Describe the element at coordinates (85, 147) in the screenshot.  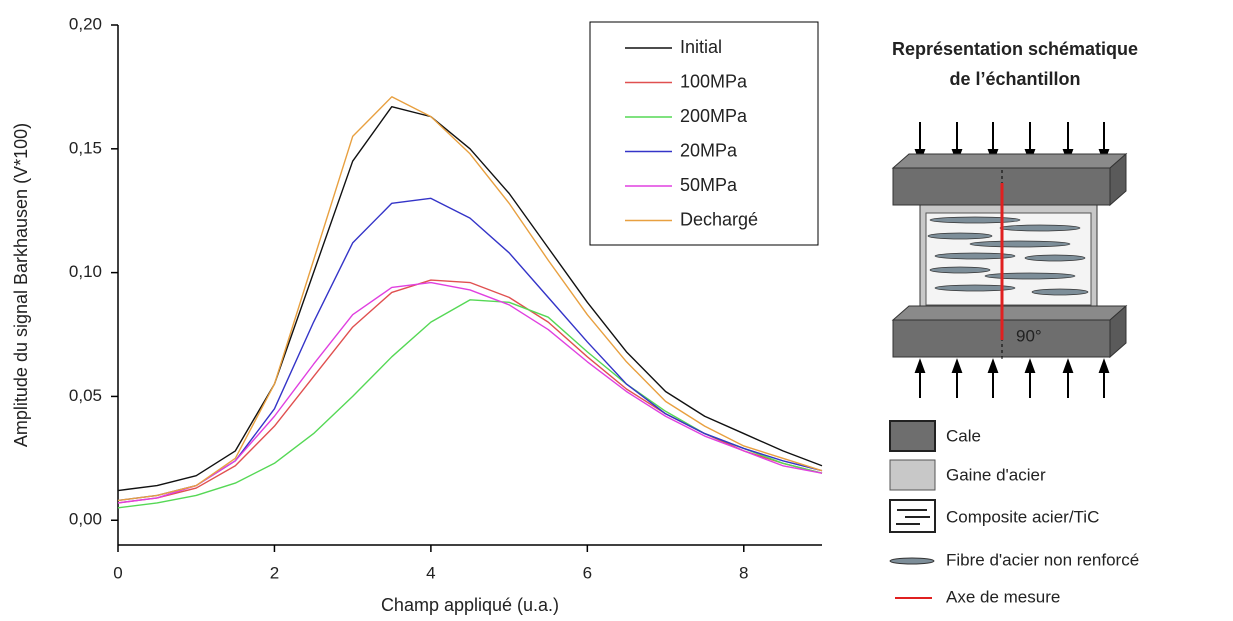
I see `y-tick-label: 0,15` at that location.